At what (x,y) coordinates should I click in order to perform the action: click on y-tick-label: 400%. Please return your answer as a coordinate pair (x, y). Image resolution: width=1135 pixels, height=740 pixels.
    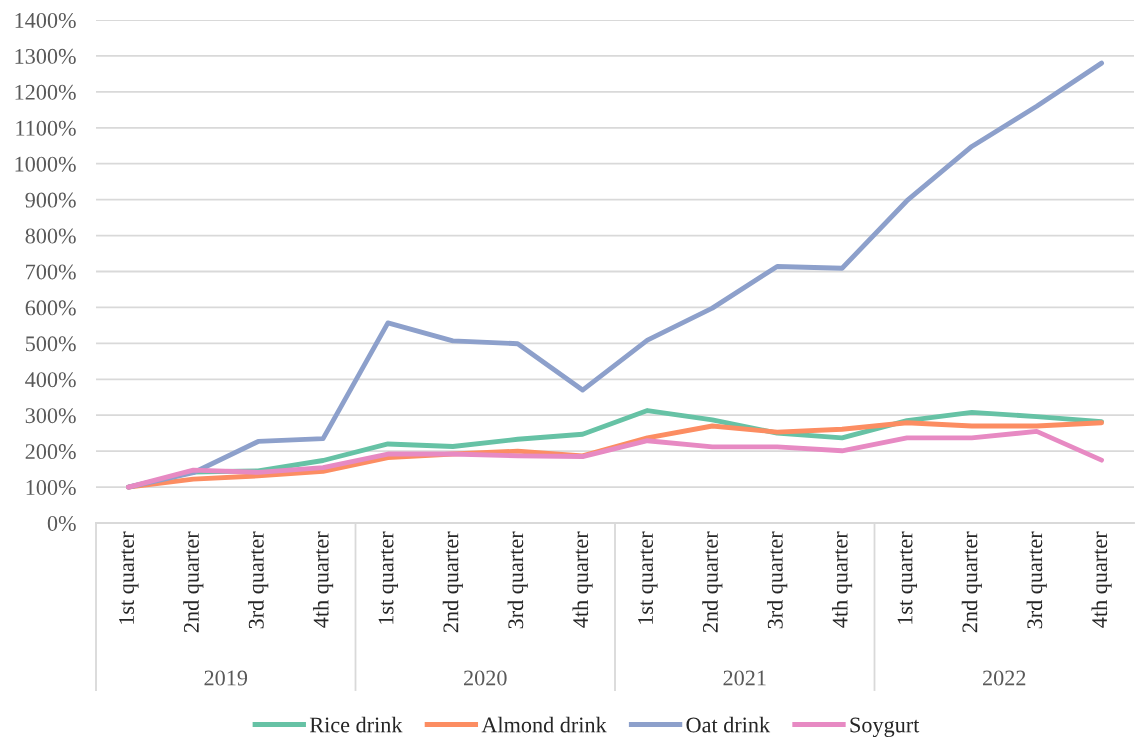
    Looking at the image, I should click on (50, 380).